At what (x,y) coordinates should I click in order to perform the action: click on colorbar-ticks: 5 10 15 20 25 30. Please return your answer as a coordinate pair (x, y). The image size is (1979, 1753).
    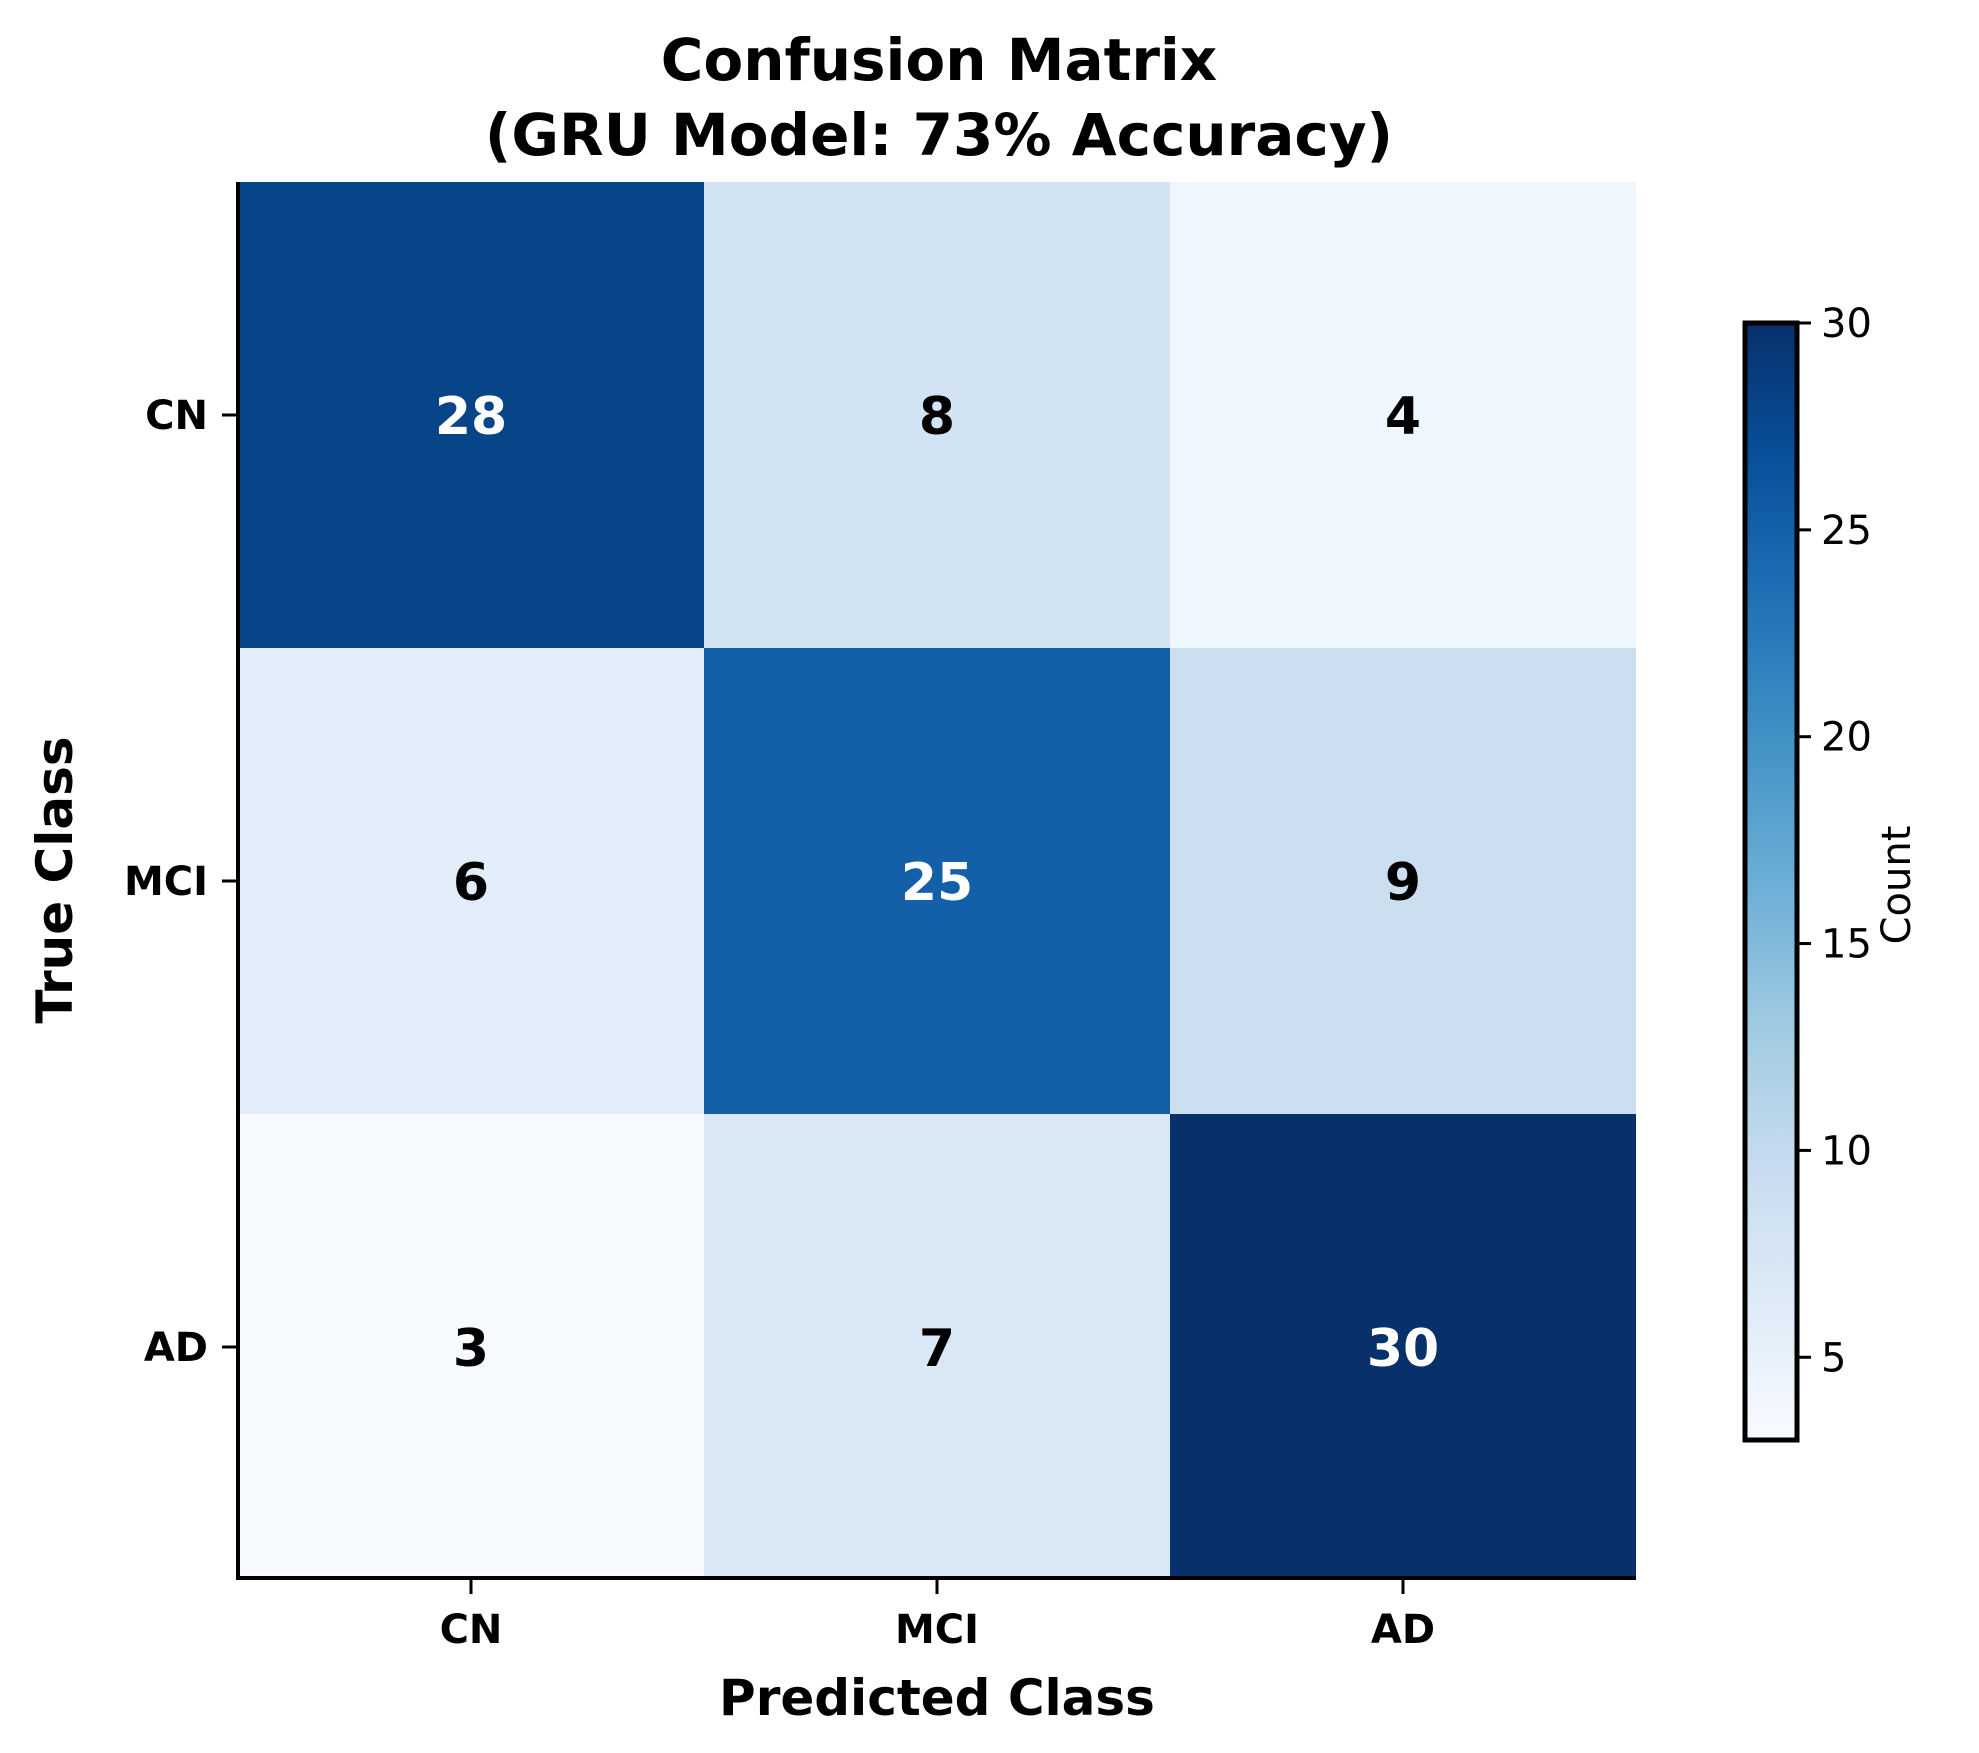
    Looking at the image, I should click on (1834, 841).